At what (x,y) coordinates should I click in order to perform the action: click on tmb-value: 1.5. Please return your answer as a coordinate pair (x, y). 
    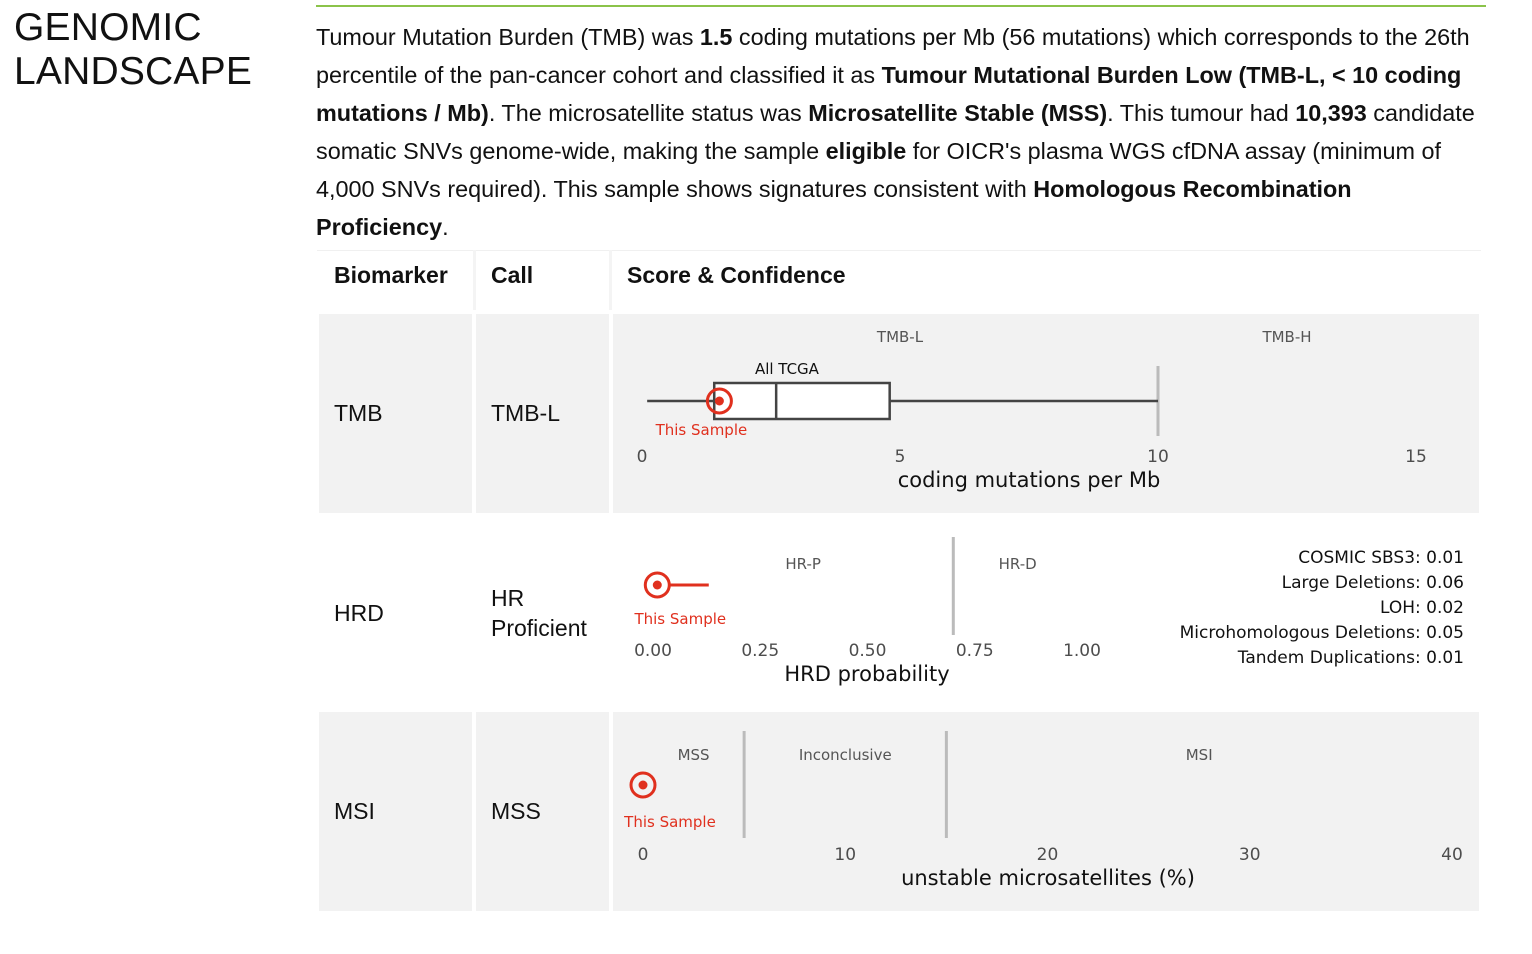
    Looking at the image, I should click on (716, 37).